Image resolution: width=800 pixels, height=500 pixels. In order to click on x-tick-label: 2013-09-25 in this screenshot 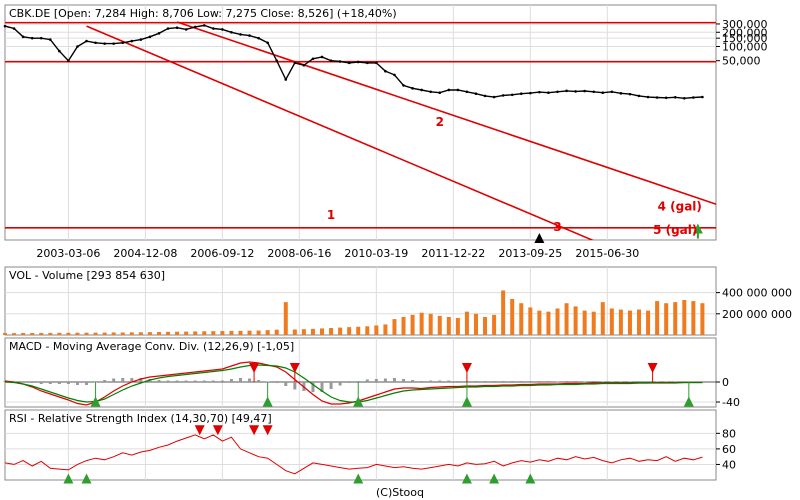, I will do `click(530, 253)`.